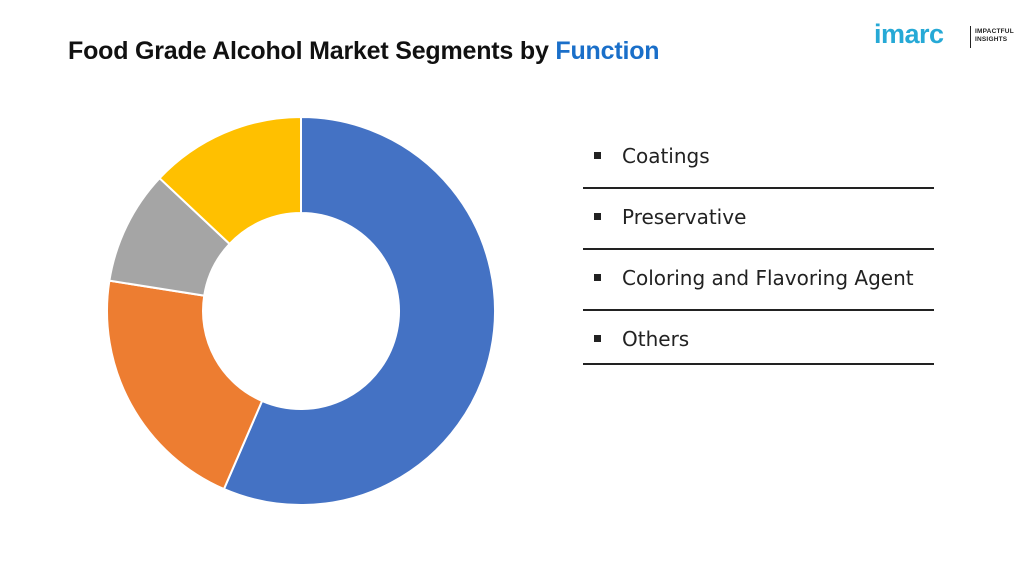 The width and height of the screenshot is (1024, 576). I want to click on imarc-logo: imarc IMPACTFUL INSIGHTS, so click(944, 34).